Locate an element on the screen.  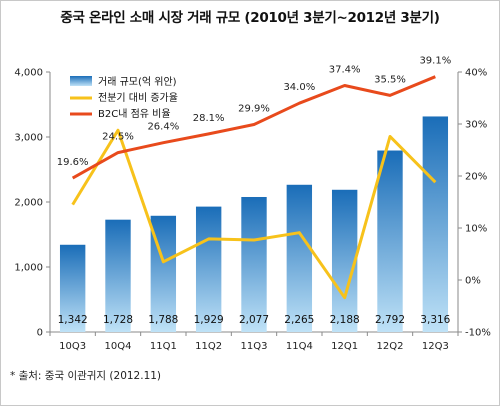
right-axis-tick-label: 40% is located at coordinates (476, 73).